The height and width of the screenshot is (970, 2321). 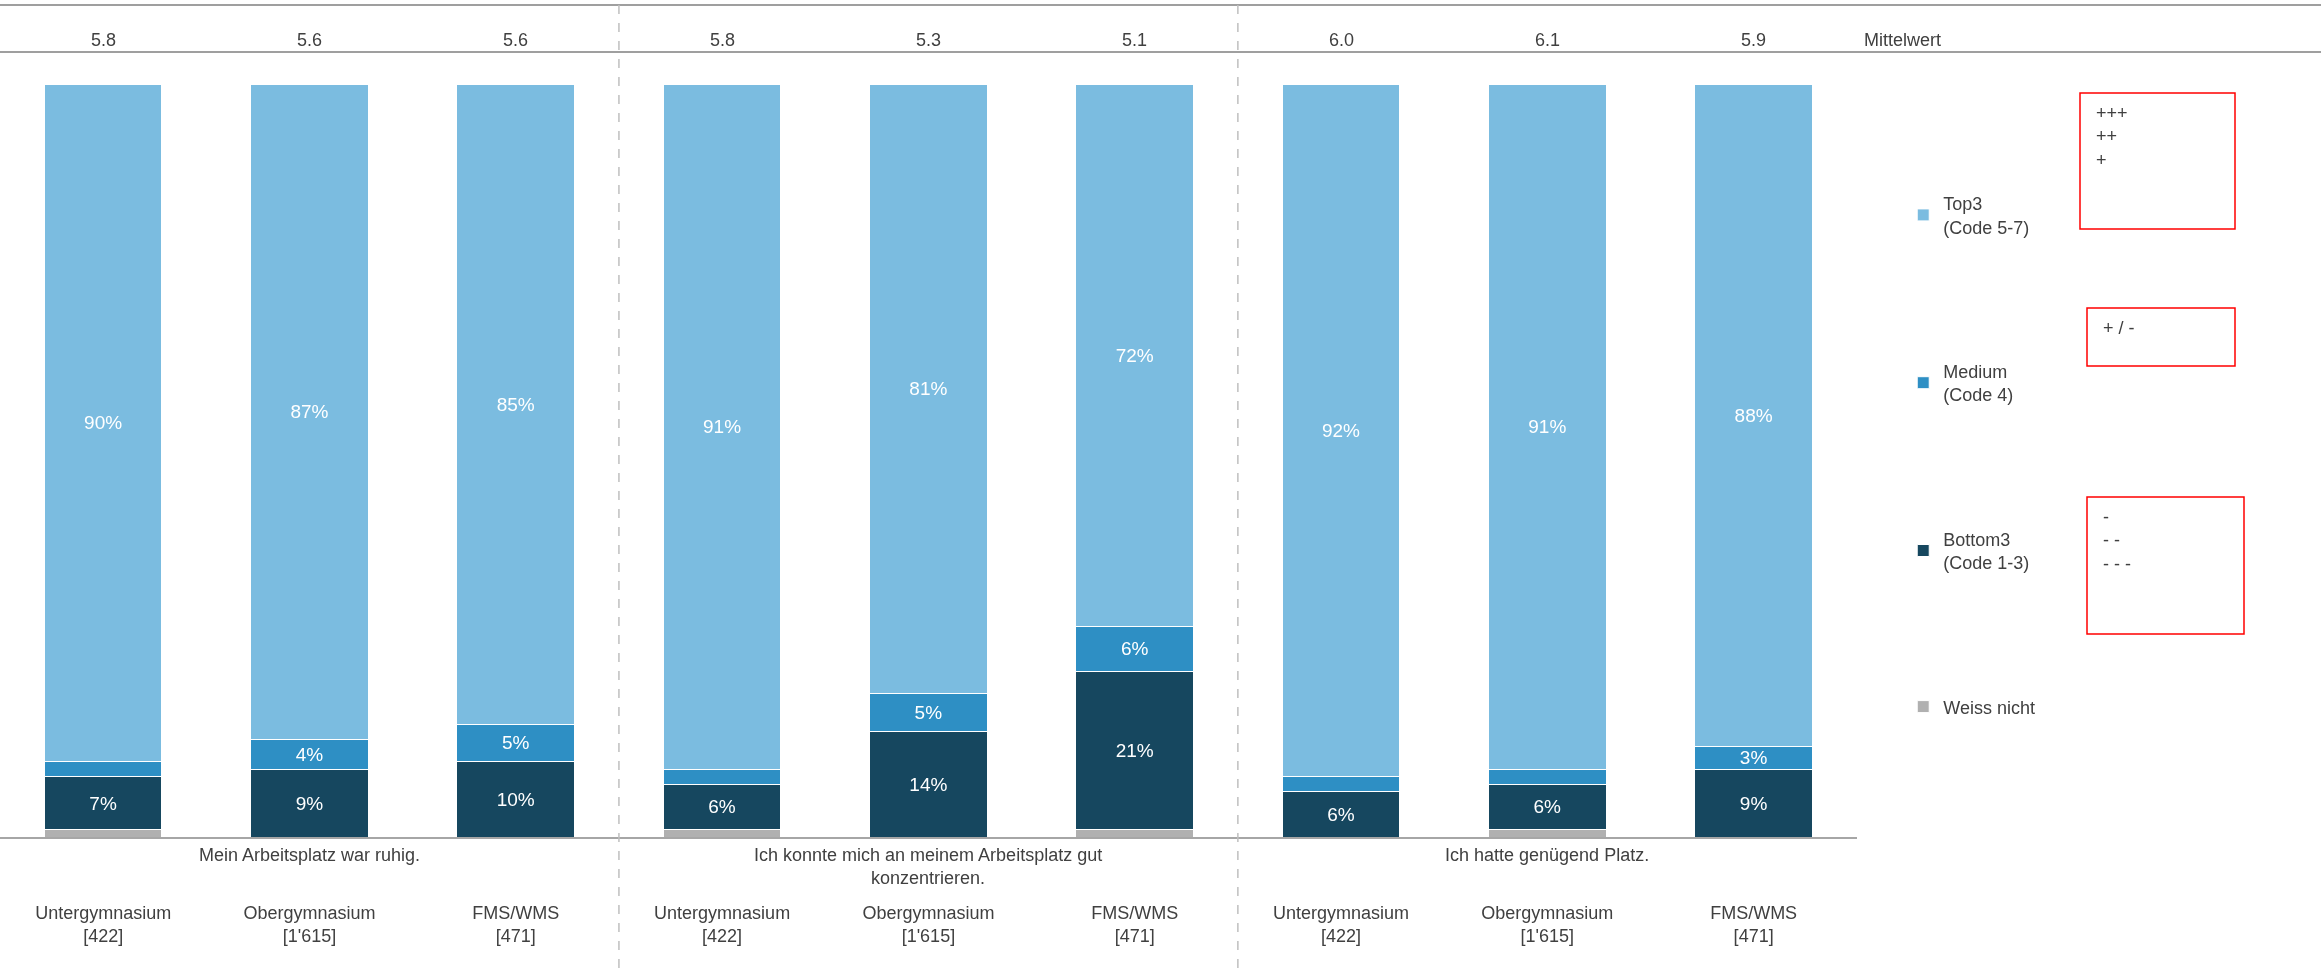 What do you see at coordinates (1754, 40) in the screenshot?
I see `text: 5.9` at bounding box center [1754, 40].